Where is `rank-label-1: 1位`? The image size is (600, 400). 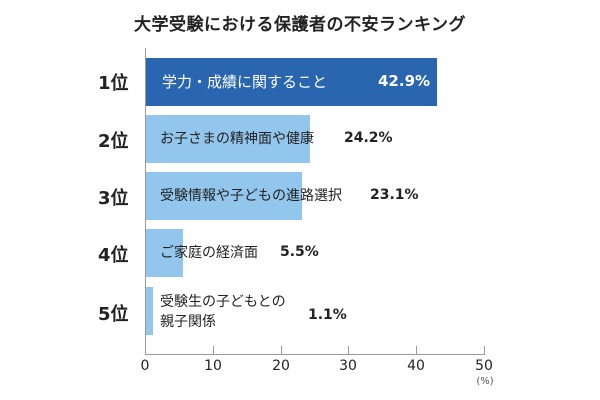 rank-label-1: 1位 is located at coordinates (113, 83).